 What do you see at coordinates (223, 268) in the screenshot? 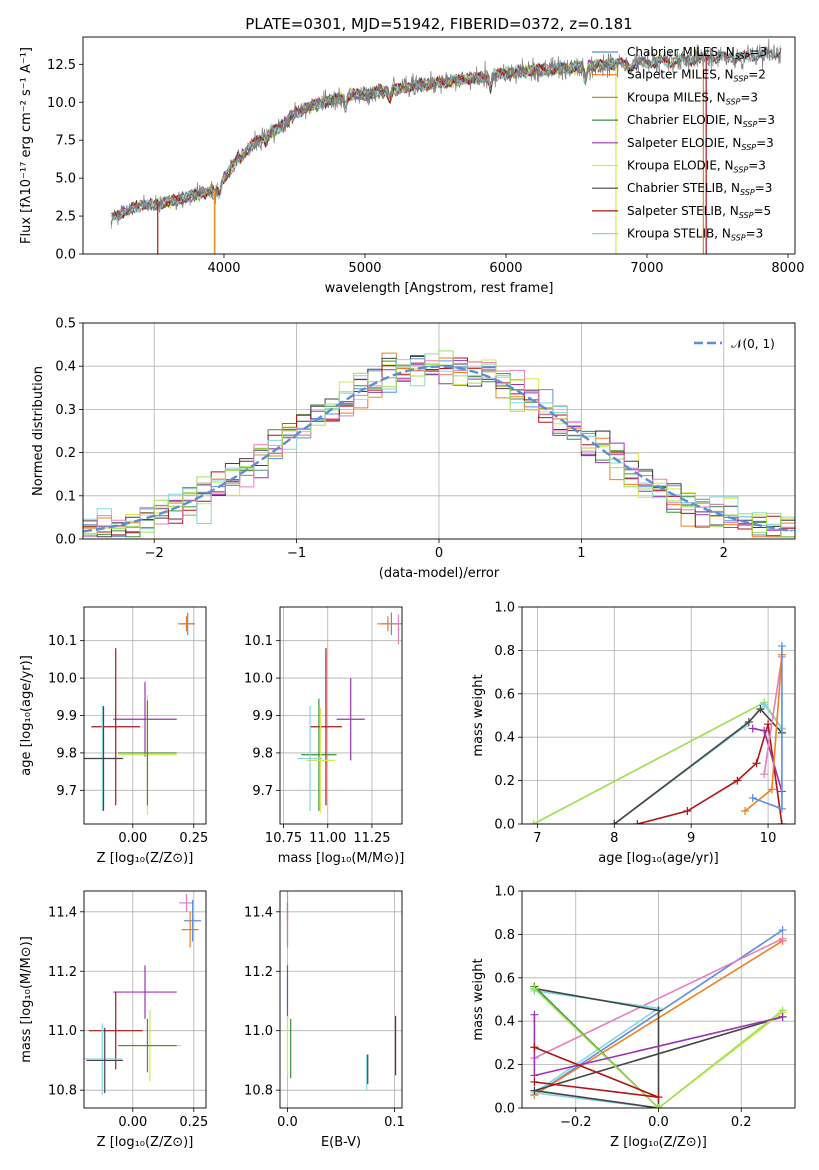
I see `x-tick-label: 4000` at bounding box center [223, 268].